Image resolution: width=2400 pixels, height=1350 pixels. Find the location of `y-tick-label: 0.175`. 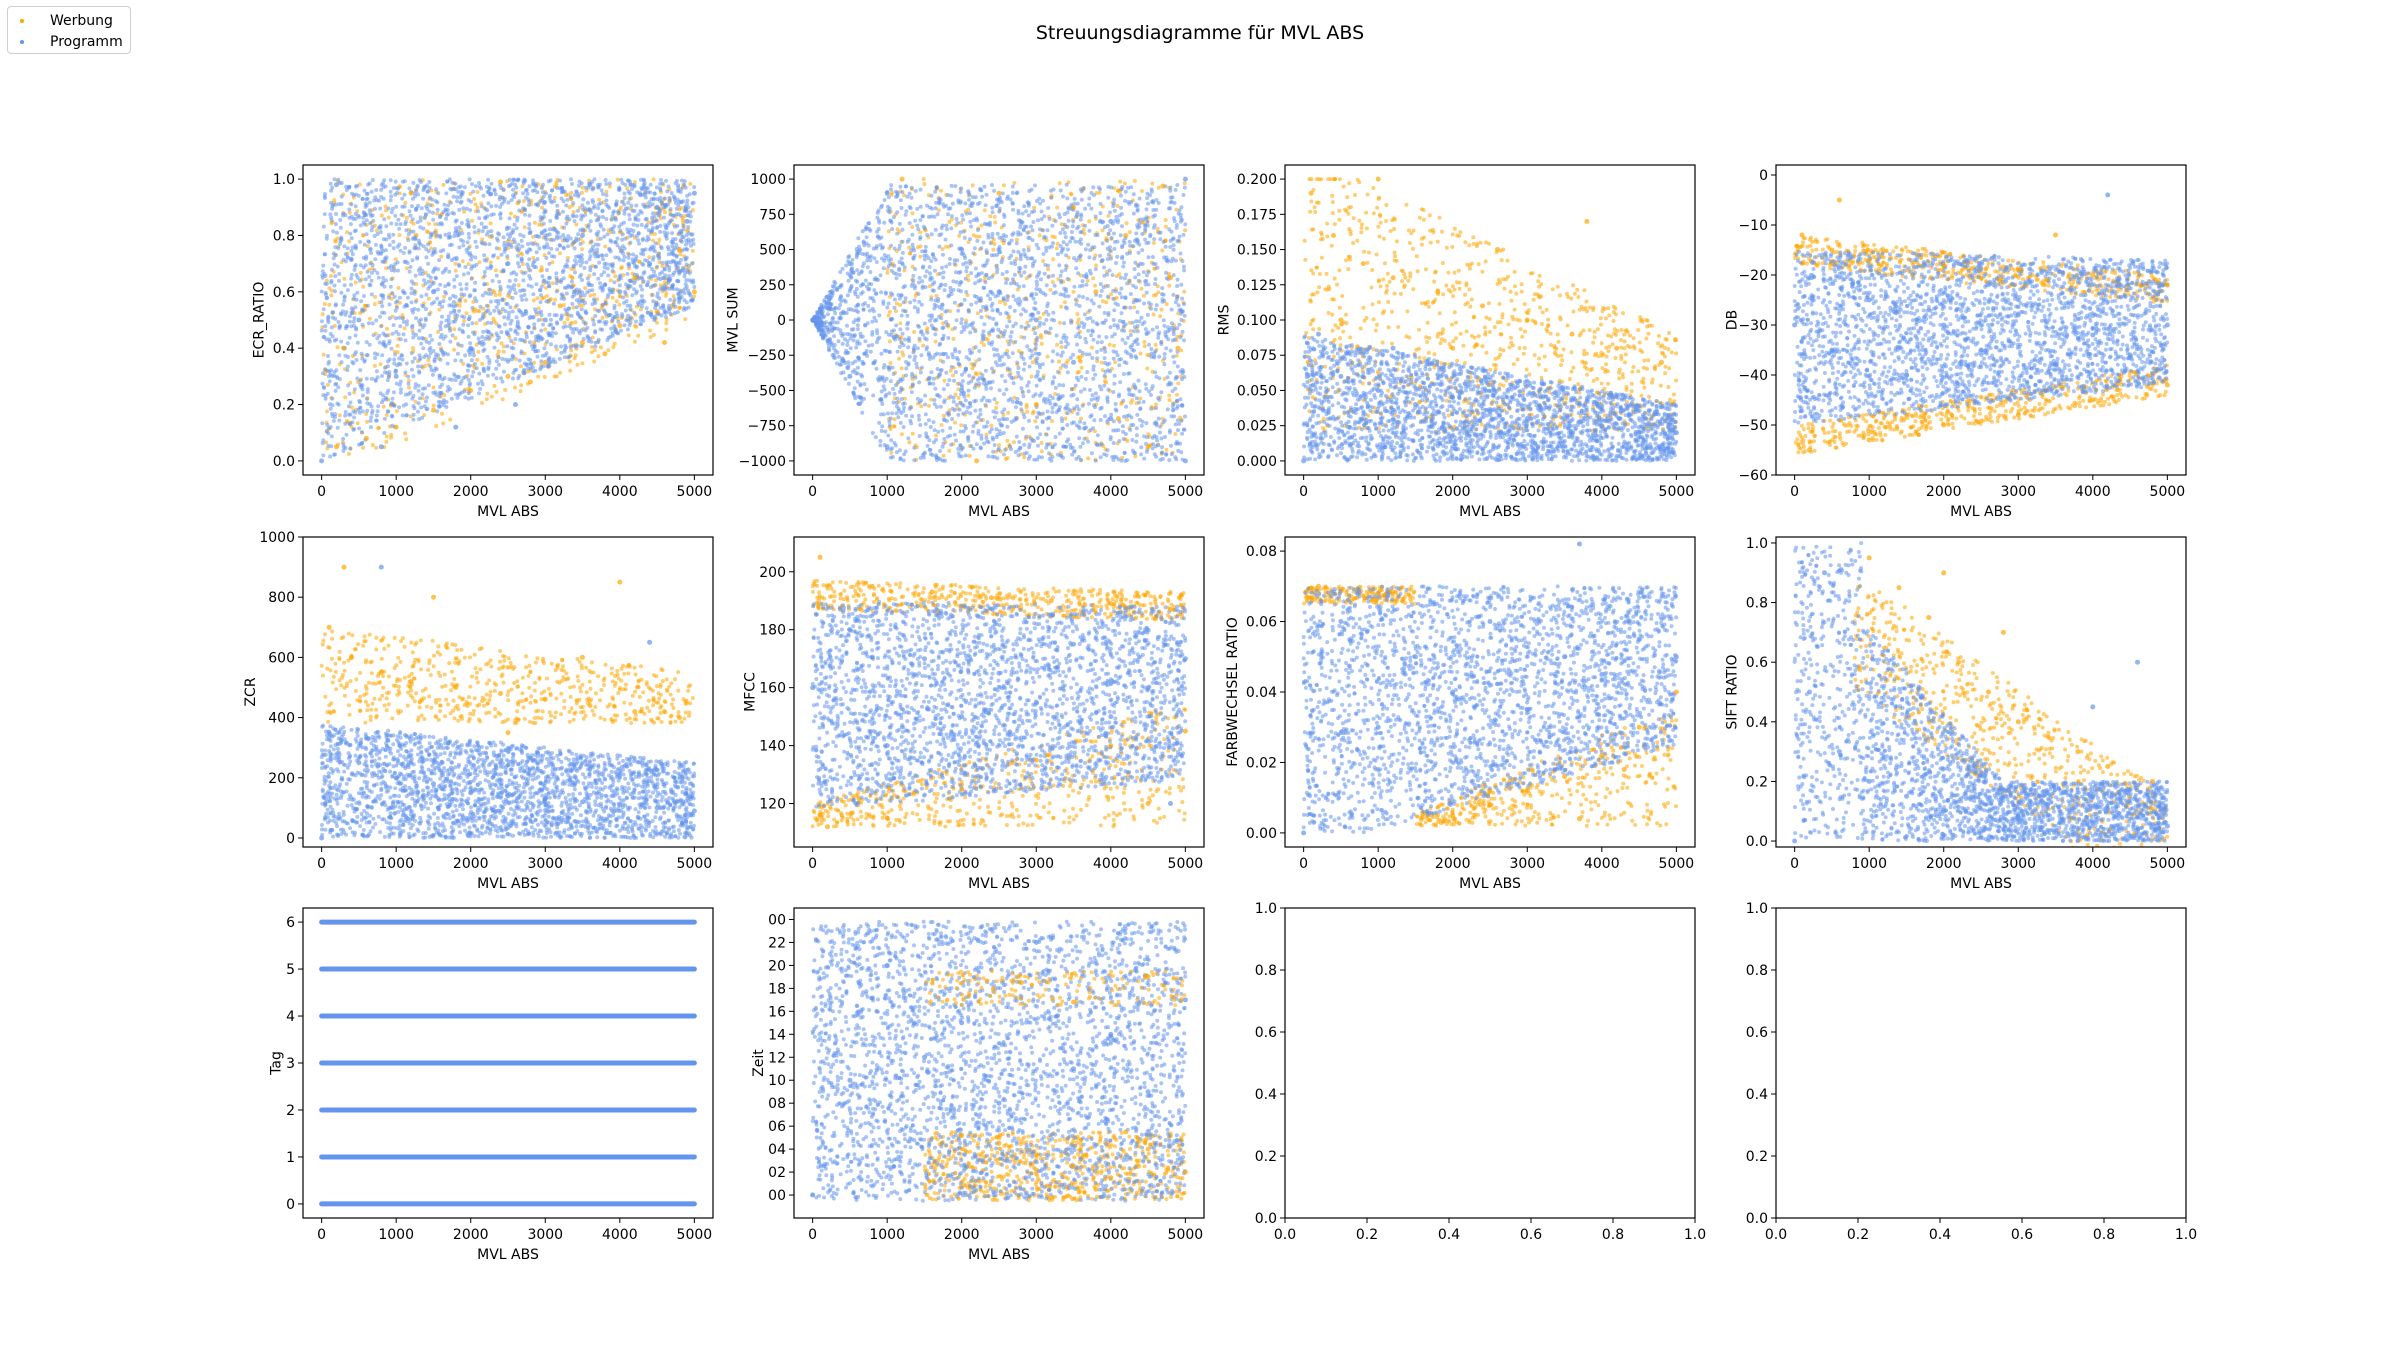

y-tick-label: 0.175 is located at coordinates (1257, 215).